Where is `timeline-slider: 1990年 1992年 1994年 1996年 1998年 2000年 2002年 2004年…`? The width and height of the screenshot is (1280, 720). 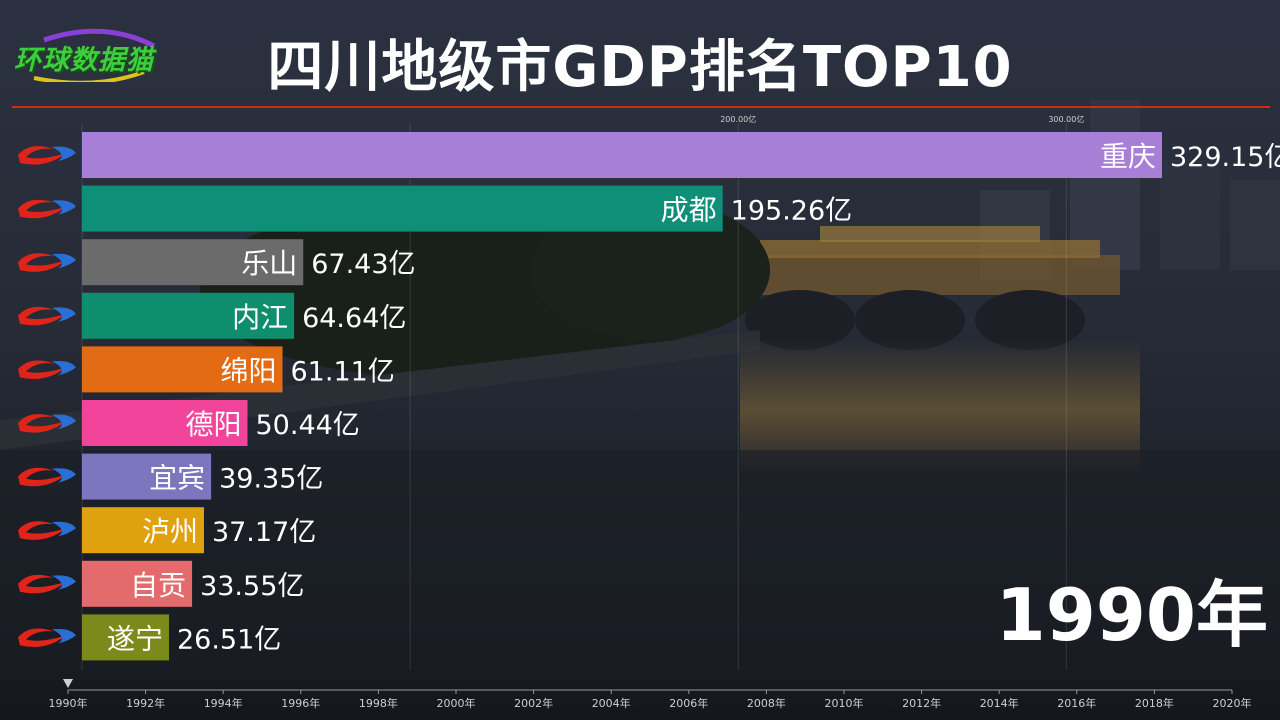
timeline-slider: 1990年 1992年 1994年 1996年 1998年 2000年 2002年 2004年… is located at coordinates (640, 698).